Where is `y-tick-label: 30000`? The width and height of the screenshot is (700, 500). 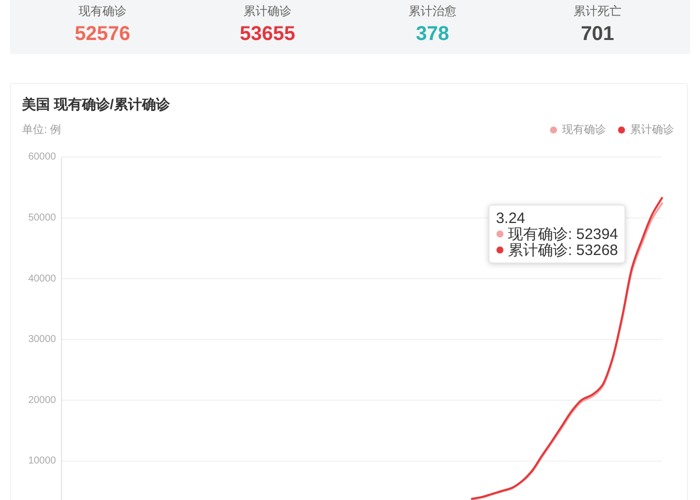 y-tick-label: 30000 is located at coordinates (42, 340).